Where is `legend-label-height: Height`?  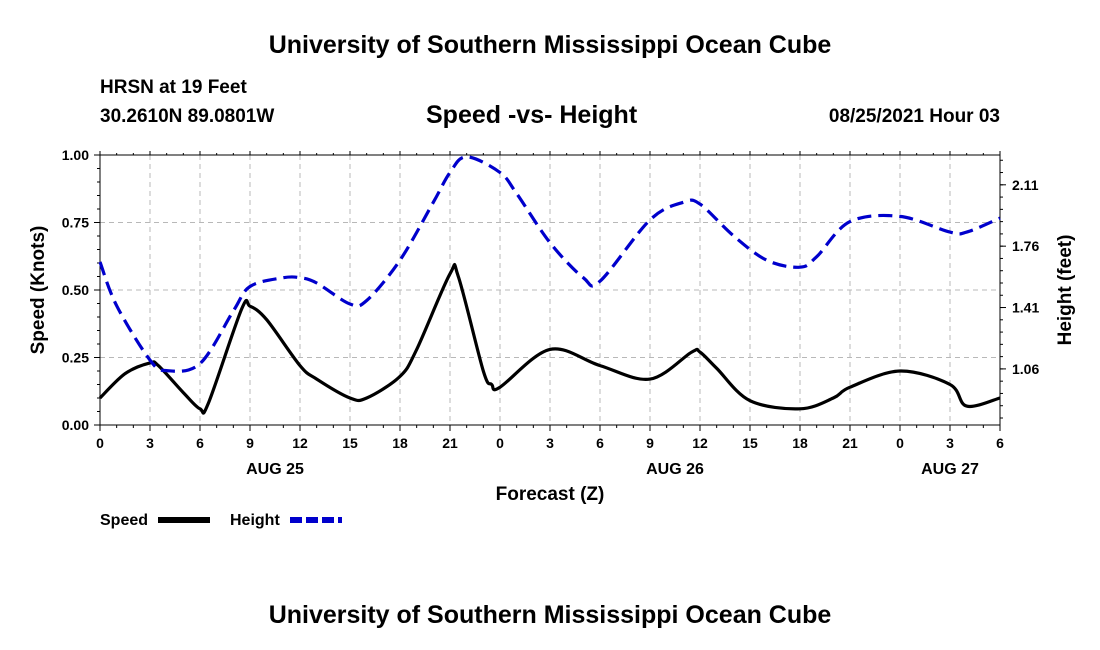 legend-label-height: Height is located at coordinates (255, 520).